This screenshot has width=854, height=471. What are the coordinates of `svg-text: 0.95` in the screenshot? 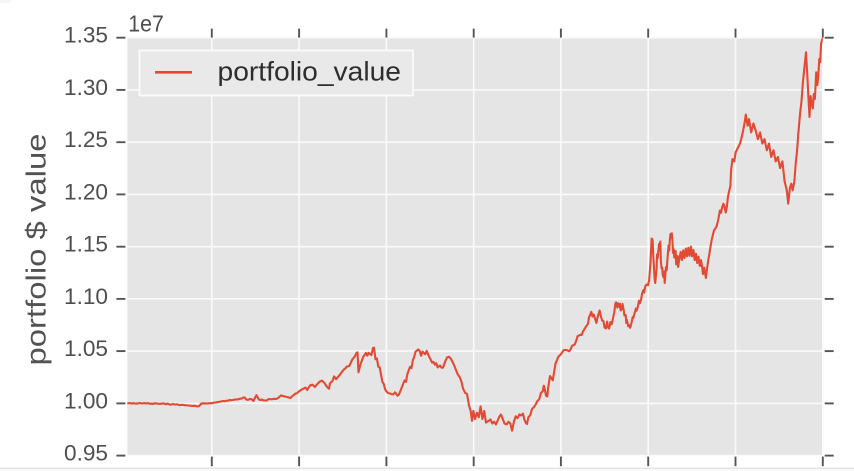 It's located at (86, 453).